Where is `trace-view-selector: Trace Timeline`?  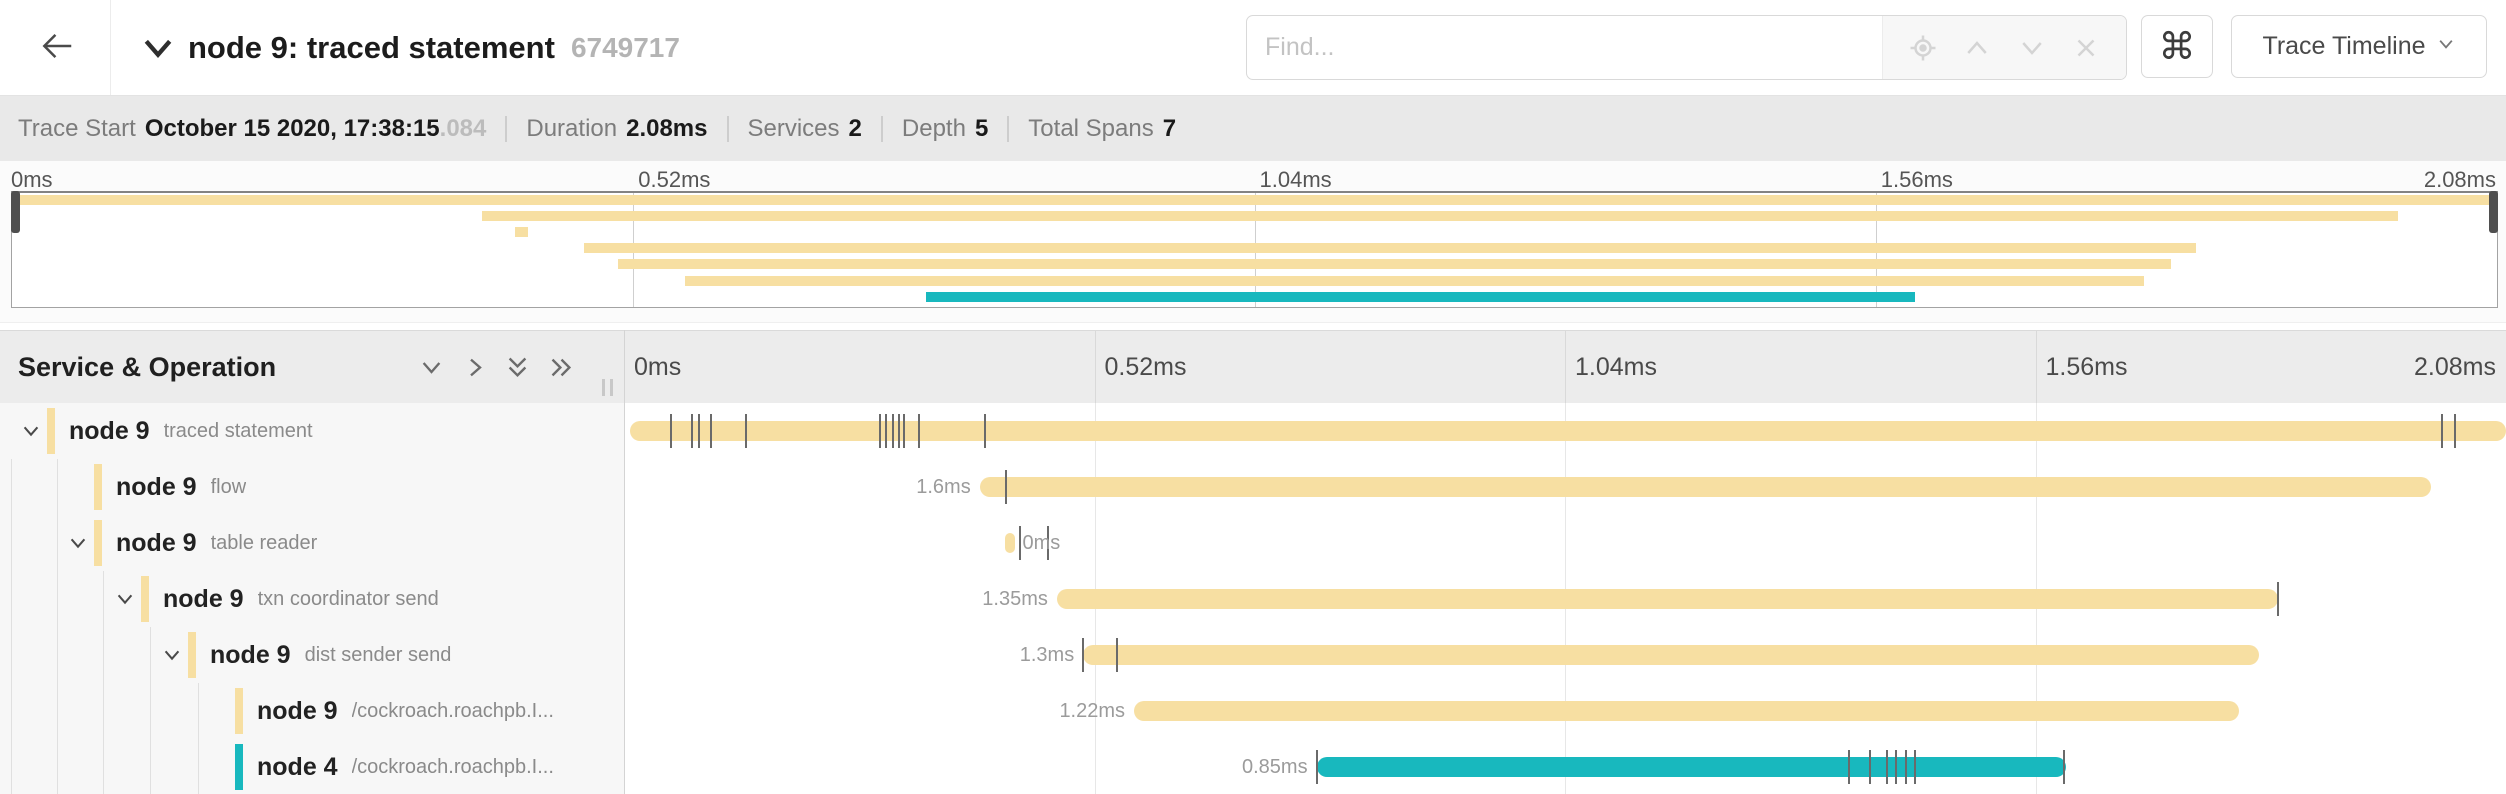 trace-view-selector: Trace Timeline is located at coordinates (2359, 46).